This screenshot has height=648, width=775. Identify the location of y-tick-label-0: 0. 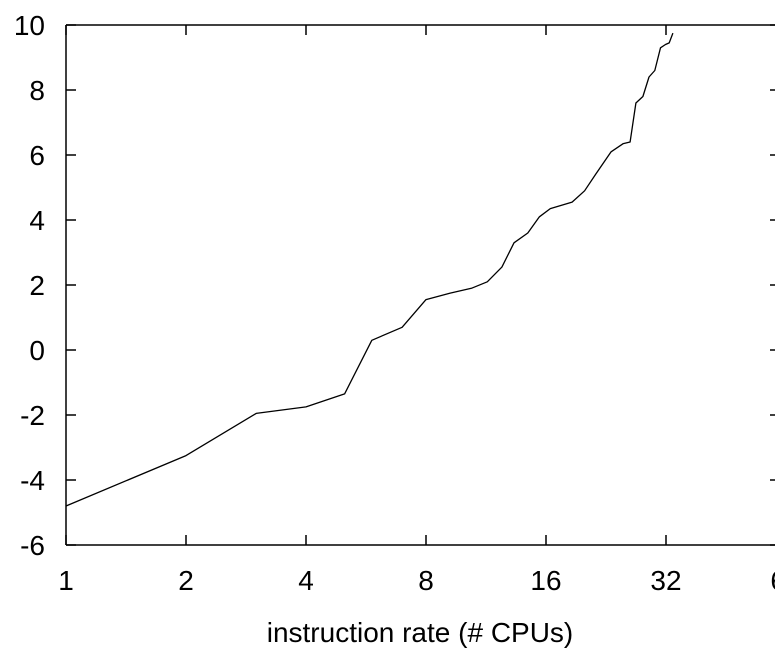
(37, 350).